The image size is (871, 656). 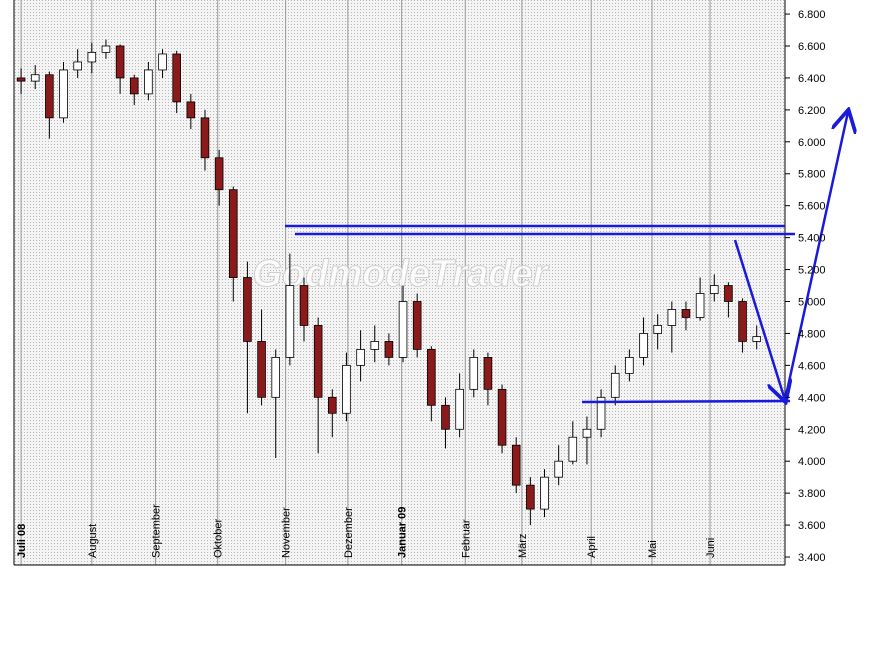 I want to click on x-tick-label: Dezember, so click(x=349, y=532).